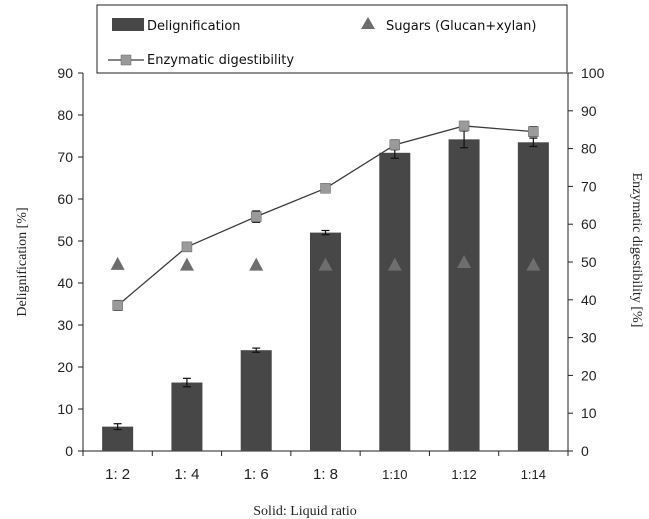 This screenshot has height=519, width=649. What do you see at coordinates (65, 367) in the screenshot?
I see `y-tick-label: 20` at bounding box center [65, 367].